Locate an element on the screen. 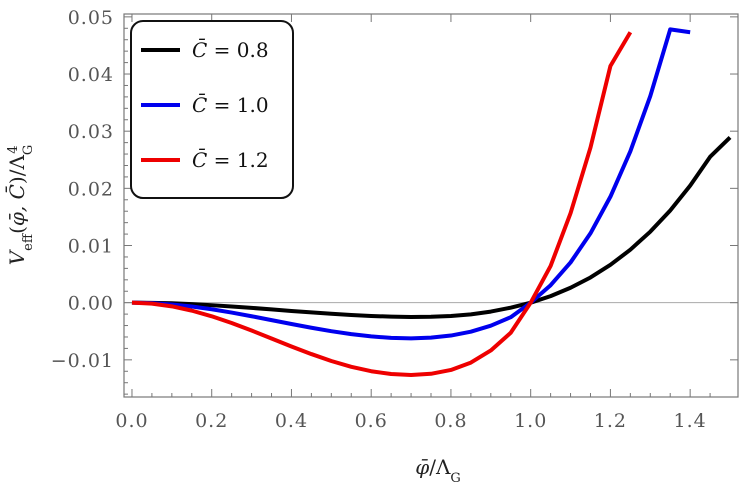 This screenshot has width=747, height=486. y-axis-title-sup-4: 4 is located at coordinates (13, 149).